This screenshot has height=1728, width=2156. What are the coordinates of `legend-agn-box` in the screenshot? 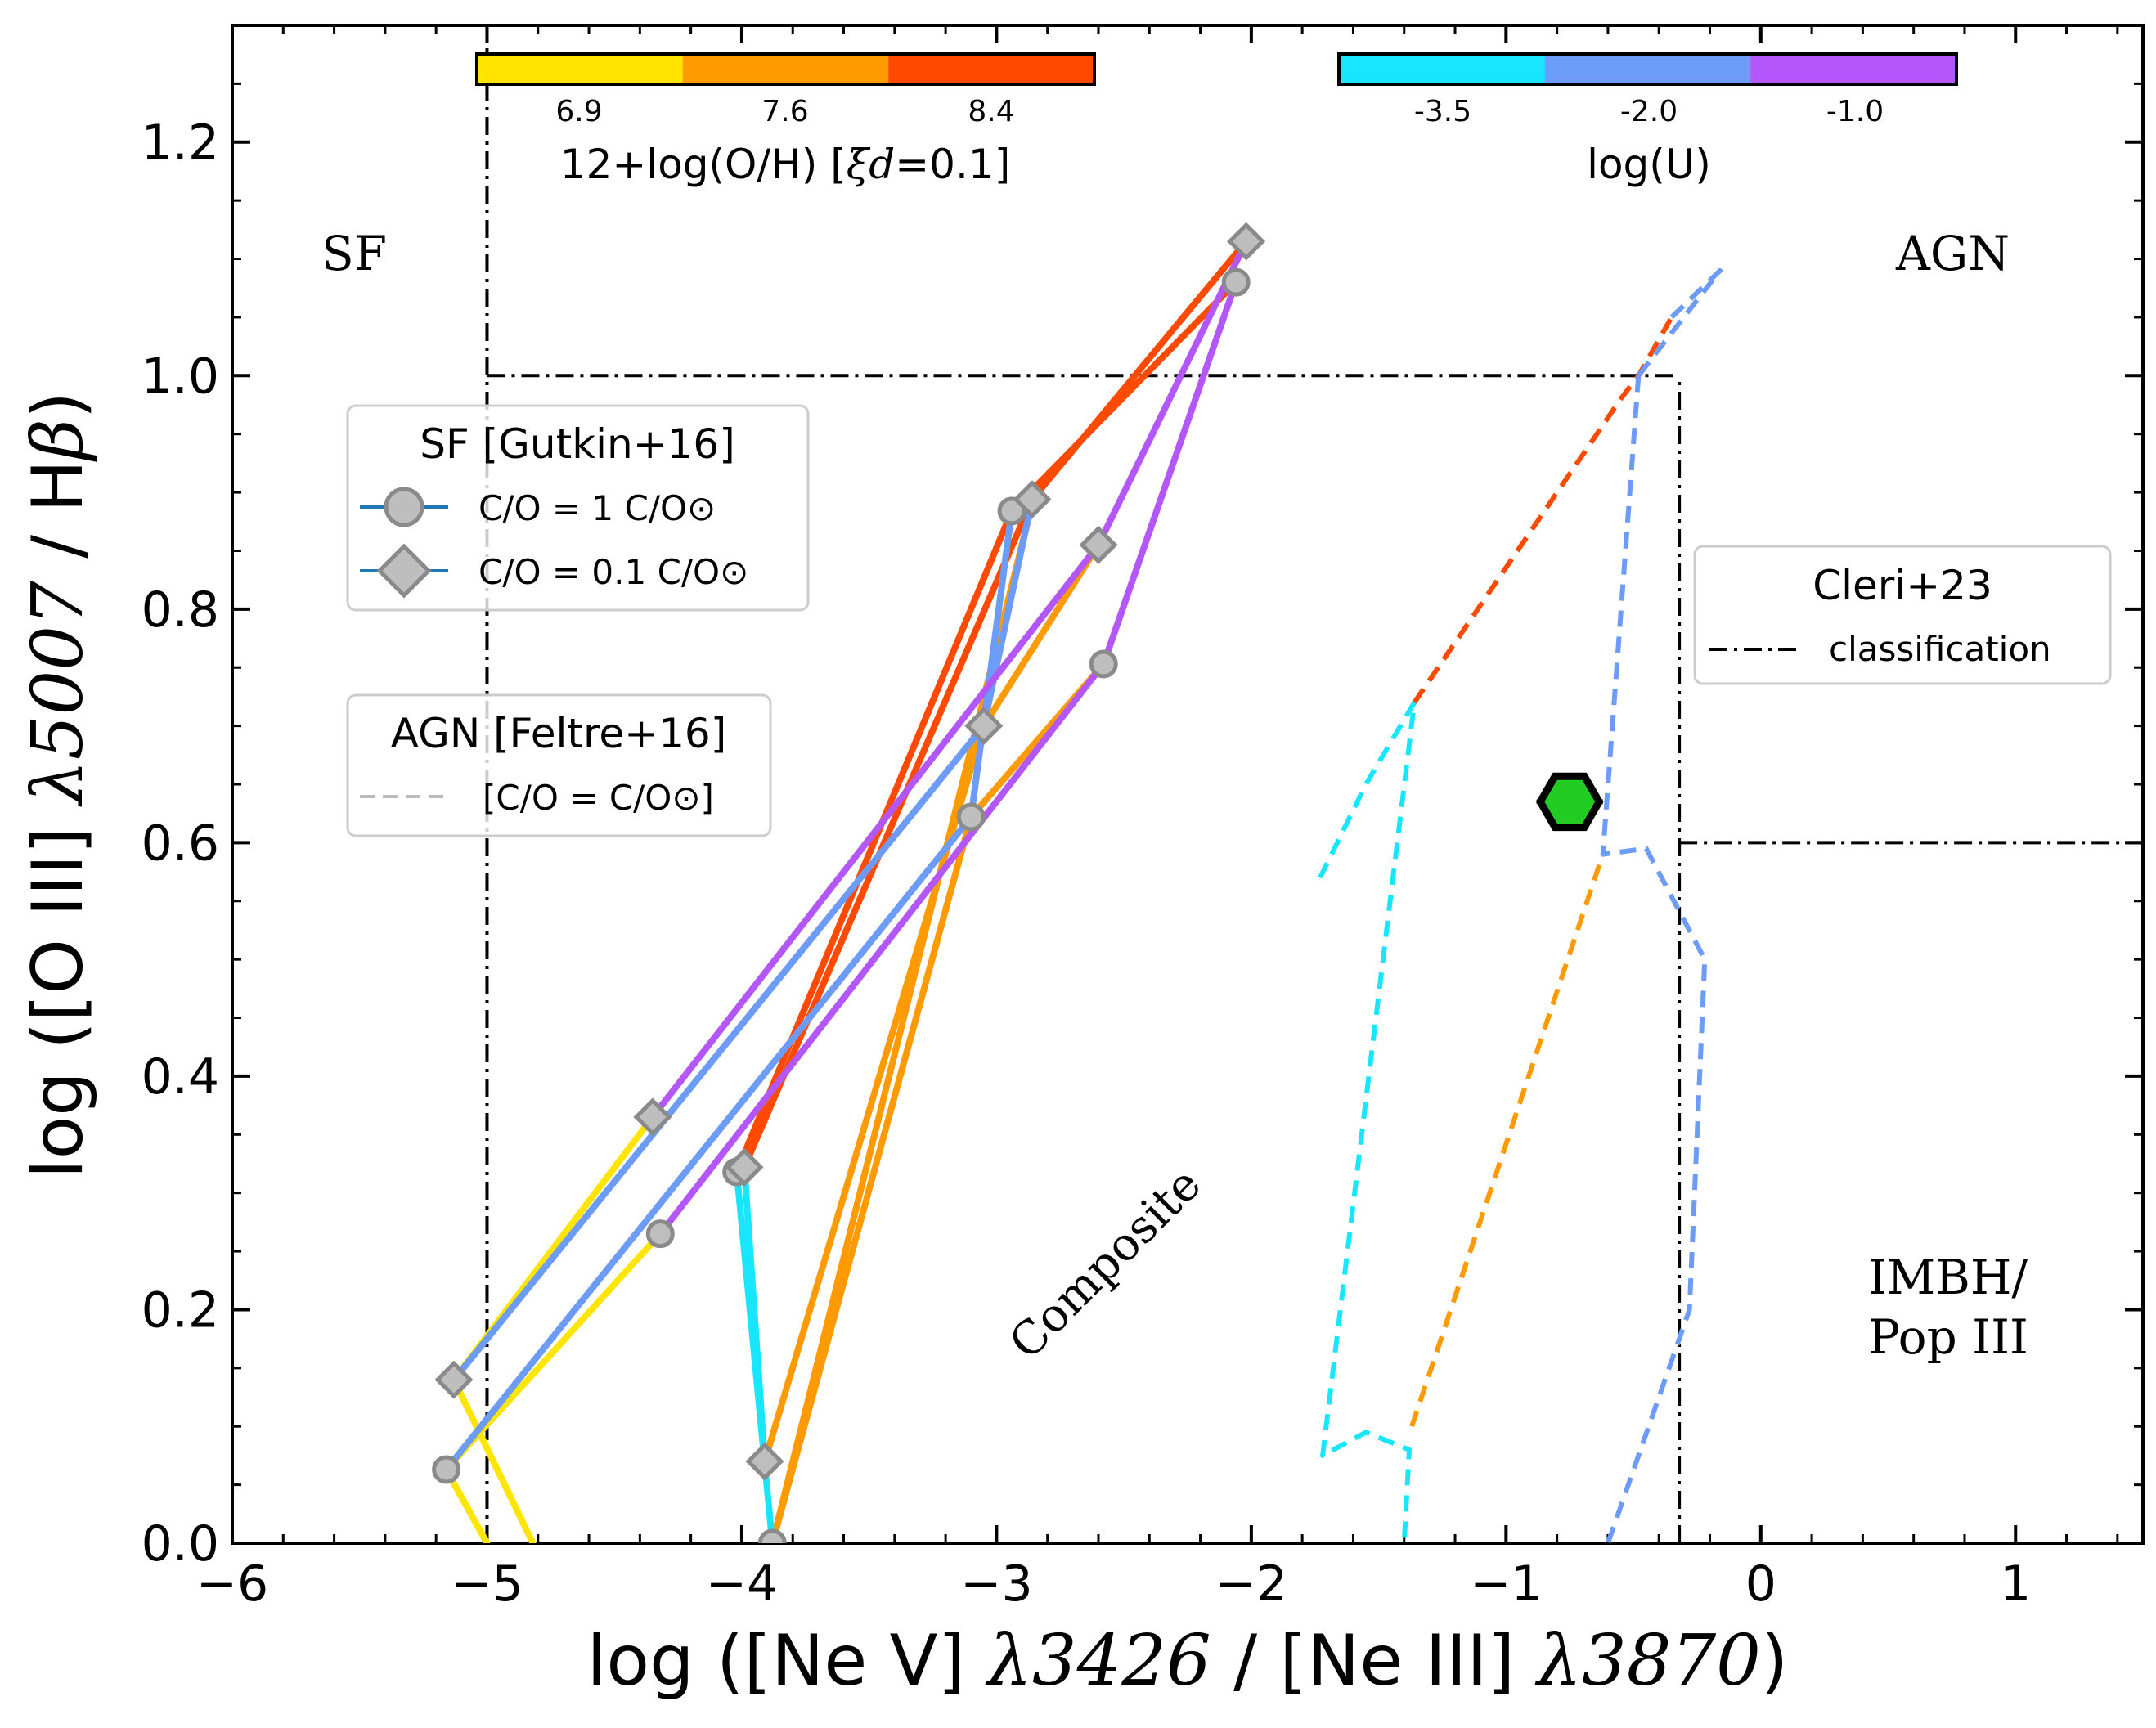 It's located at (559, 765).